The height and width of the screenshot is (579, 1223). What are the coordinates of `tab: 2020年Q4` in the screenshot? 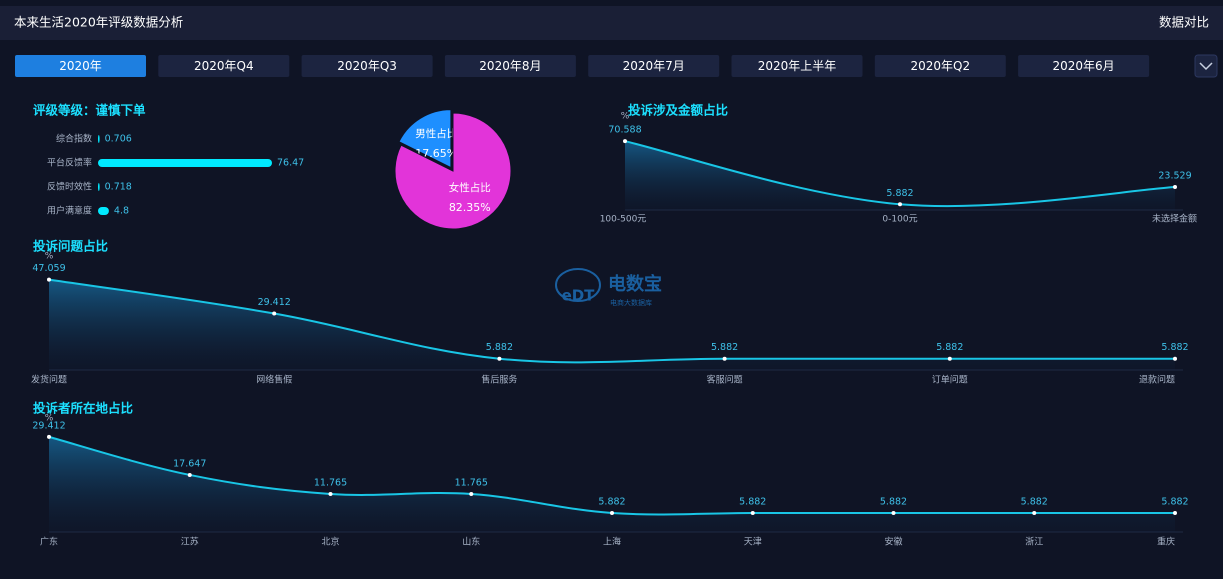 It's located at (224, 66).